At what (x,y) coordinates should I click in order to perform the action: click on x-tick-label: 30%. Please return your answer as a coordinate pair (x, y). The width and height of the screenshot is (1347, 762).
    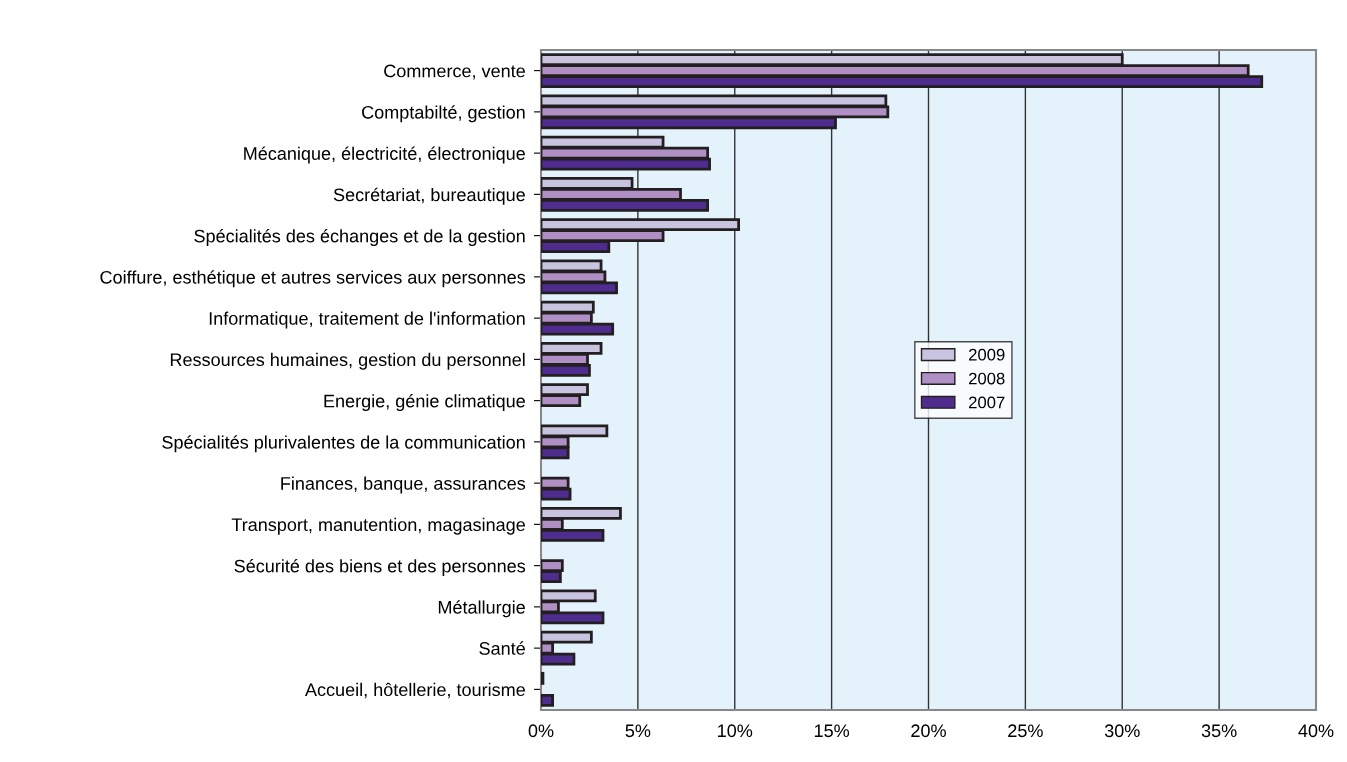
    Looking at the image, I should click on (1122, 731).